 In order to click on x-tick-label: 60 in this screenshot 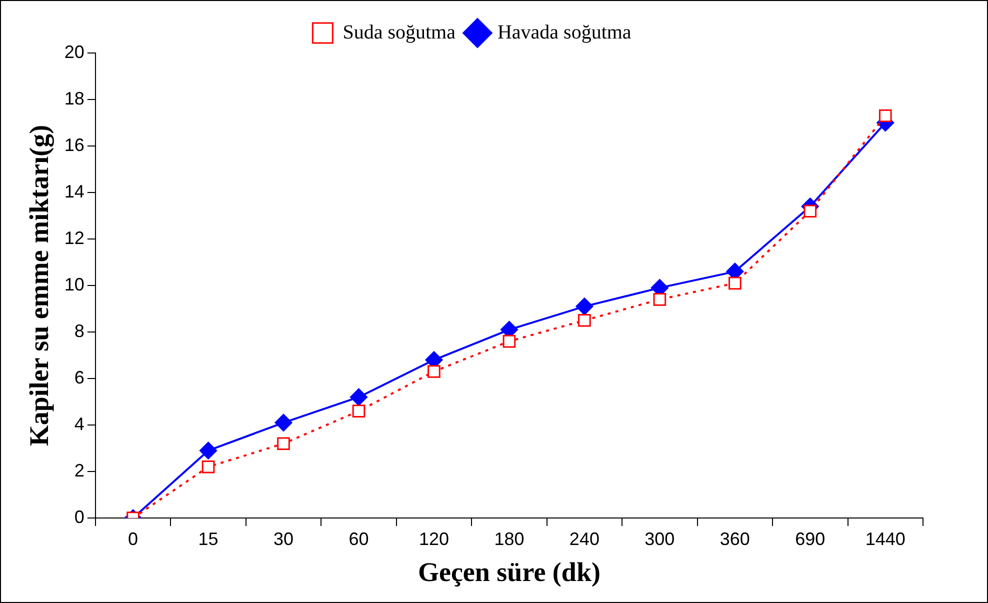, I will do `click(358, 538)`.